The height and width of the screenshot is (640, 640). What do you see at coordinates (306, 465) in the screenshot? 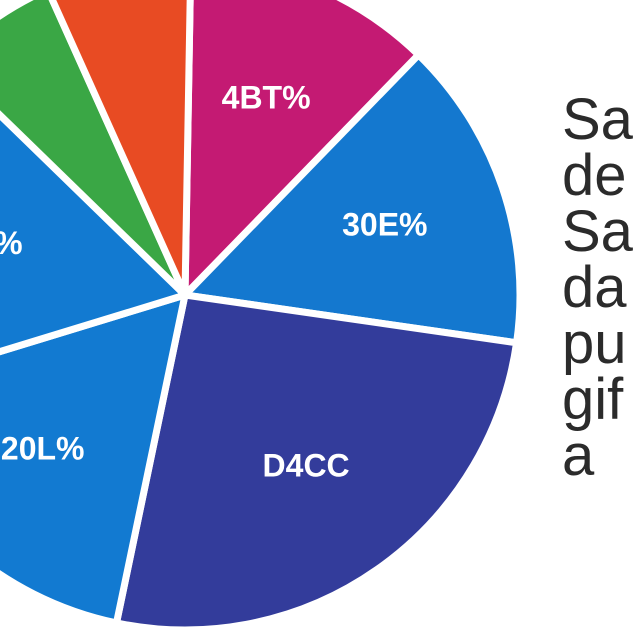
I see `pie-slice-label: D4CC` at bounding box center [306, 465].